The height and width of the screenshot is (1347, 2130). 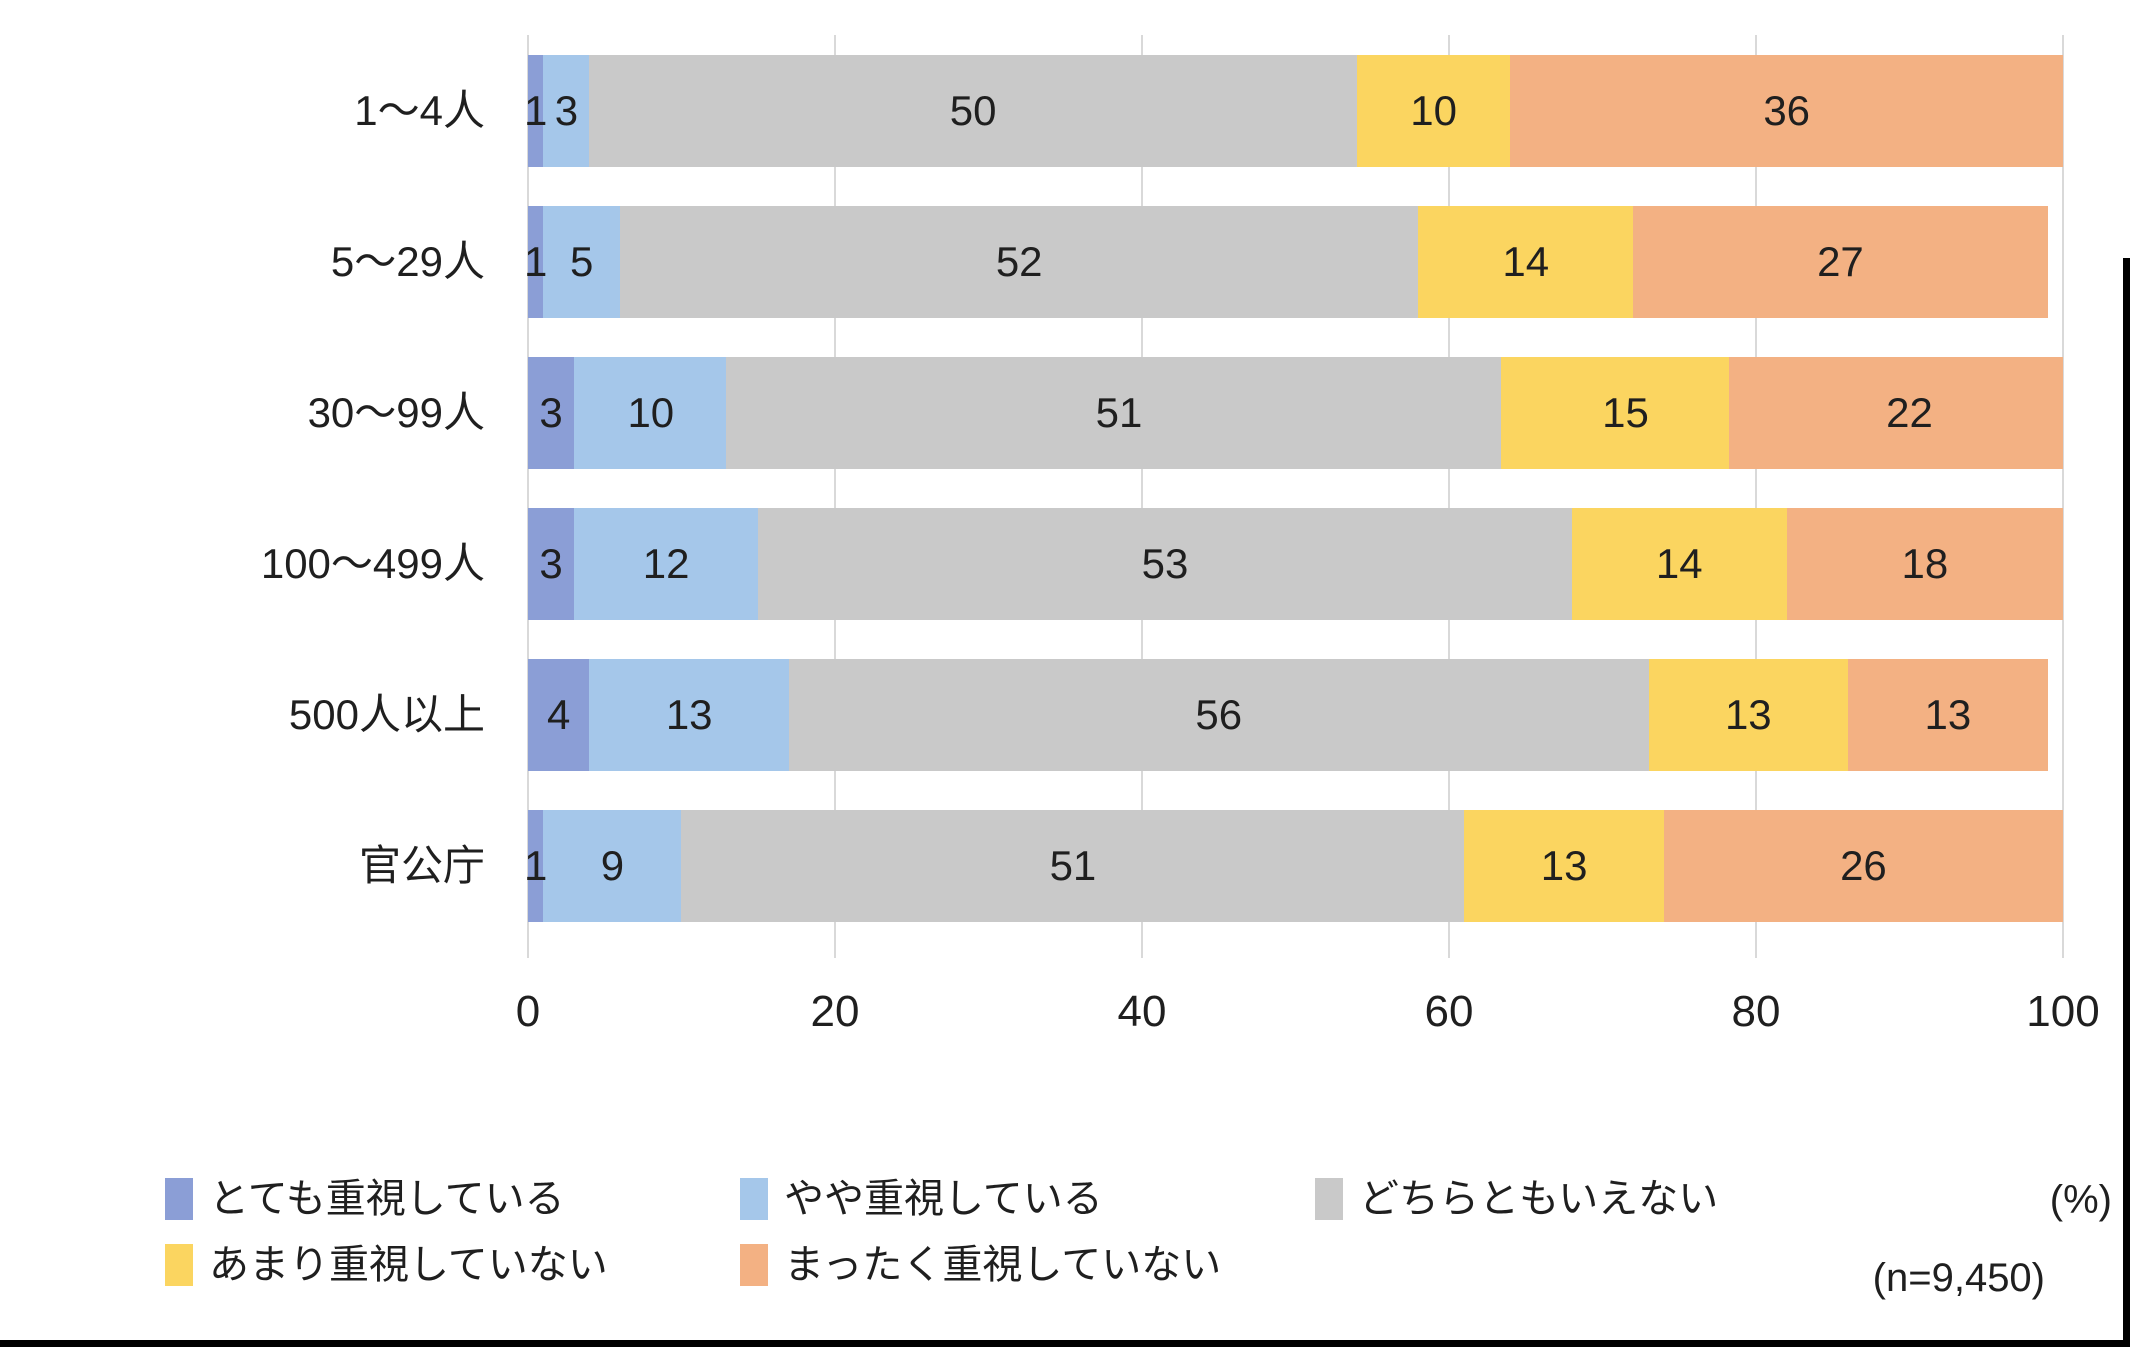 I want to click on legend-item: やや重視している, so click(x=921, y=1199).